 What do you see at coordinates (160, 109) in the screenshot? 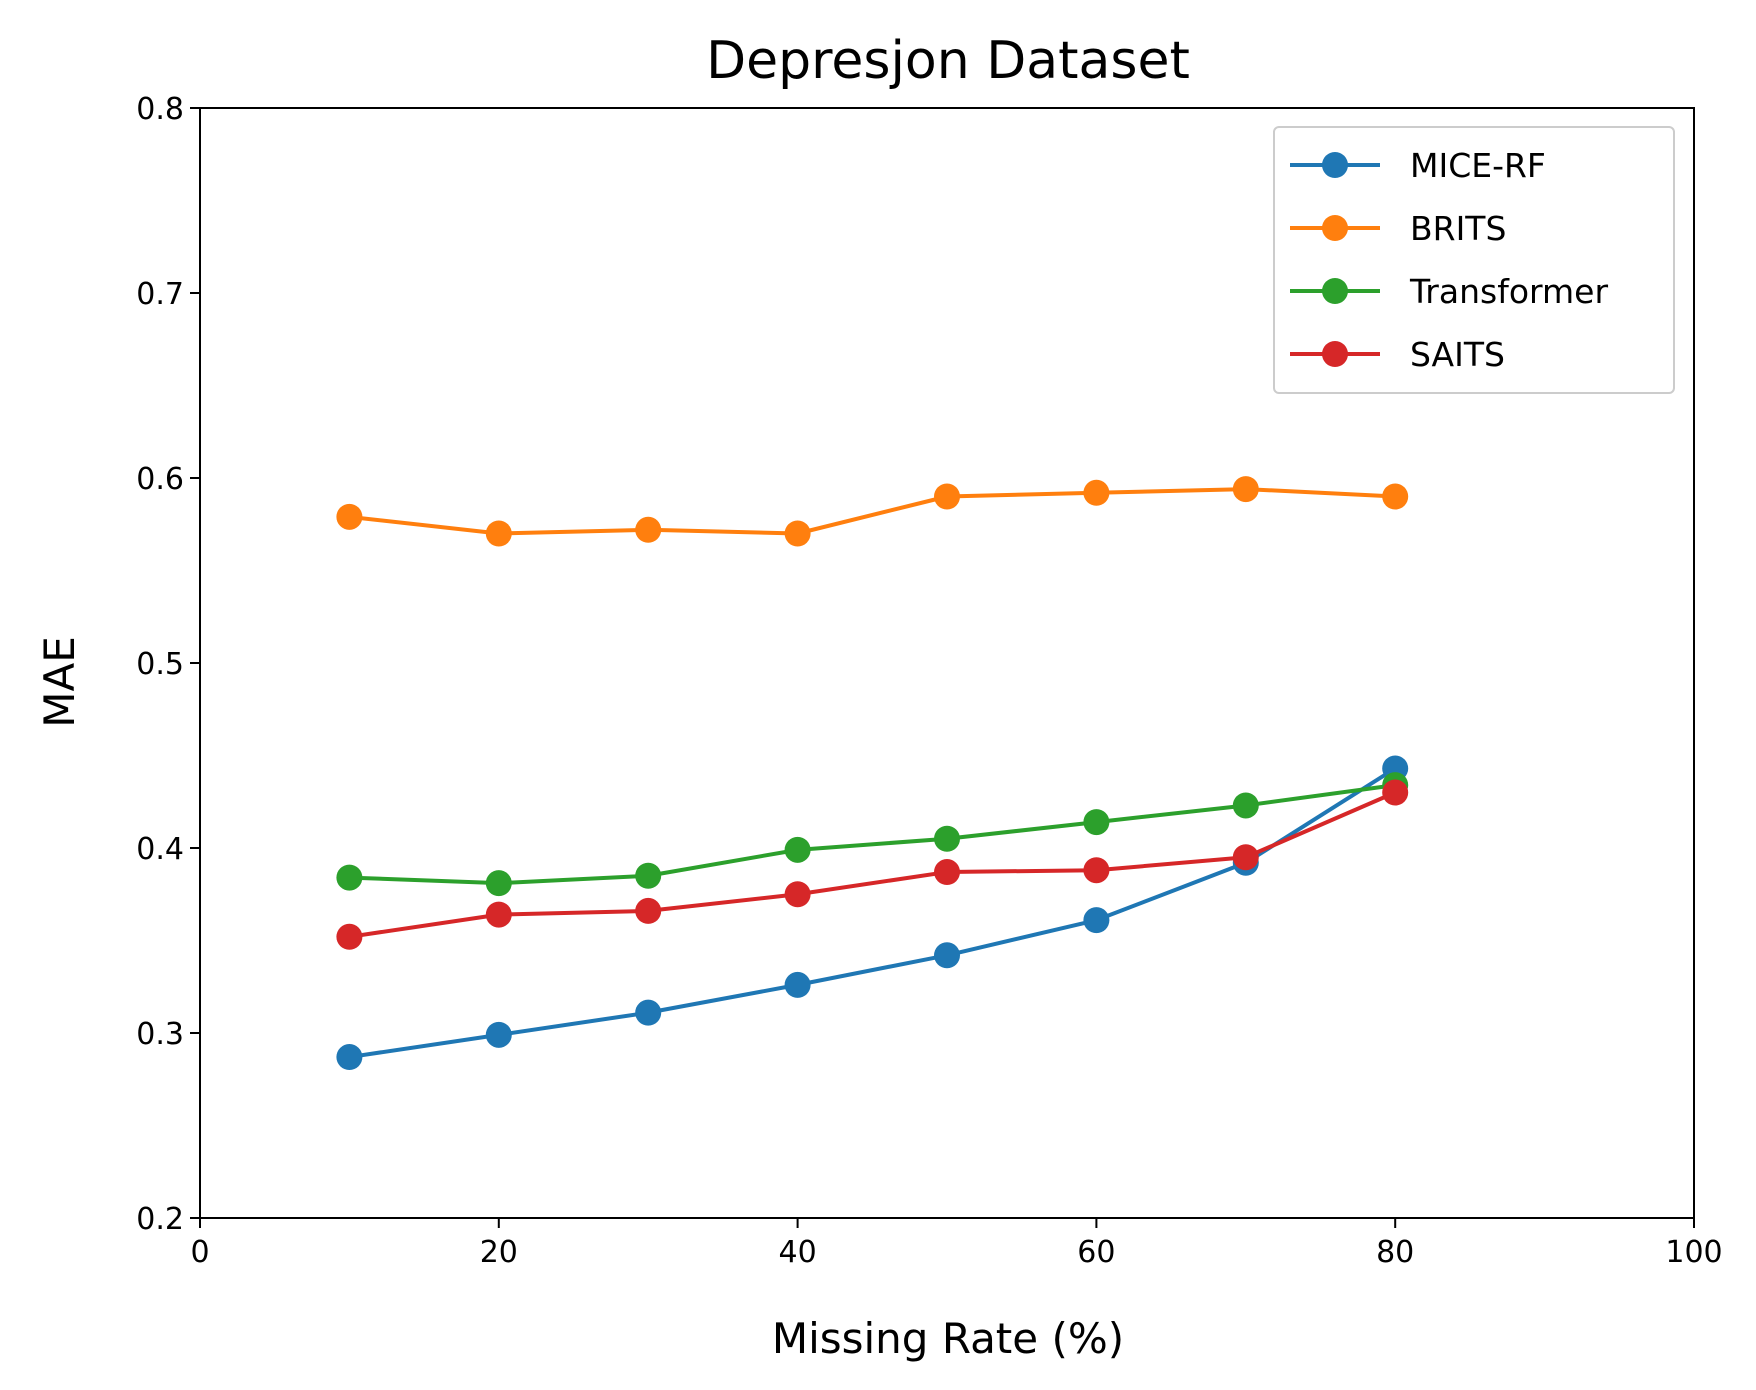
I see `y-tick-label: 0.8` at bounding box center [160, 109].